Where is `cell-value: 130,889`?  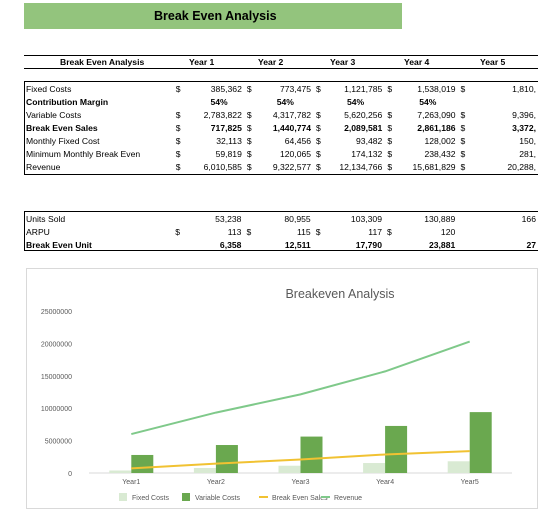 cell-value: 130,889 is located at coordinates (440, 218).